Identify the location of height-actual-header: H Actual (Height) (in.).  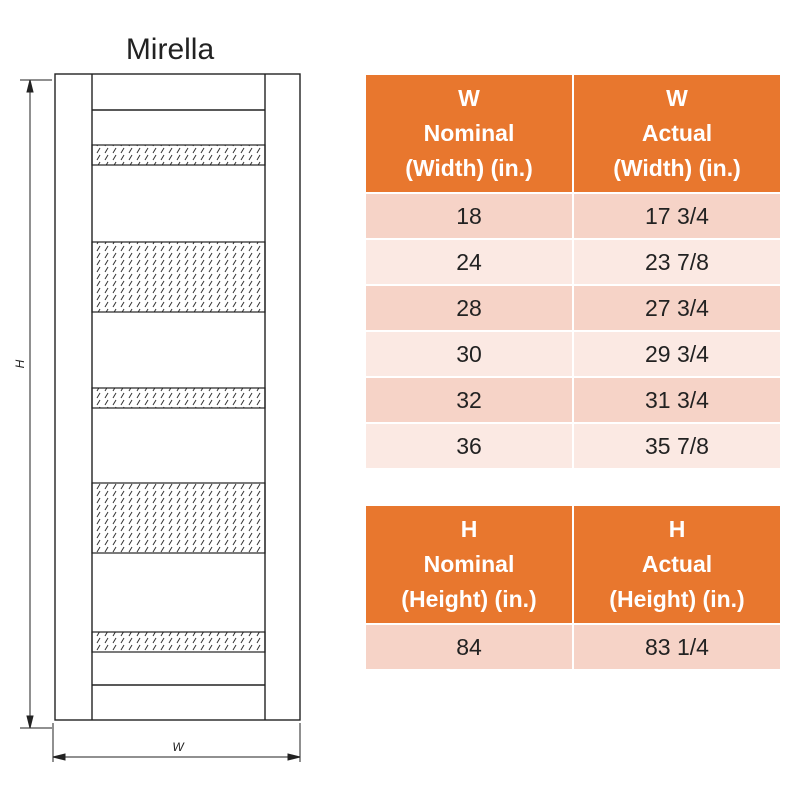
(677, 564).